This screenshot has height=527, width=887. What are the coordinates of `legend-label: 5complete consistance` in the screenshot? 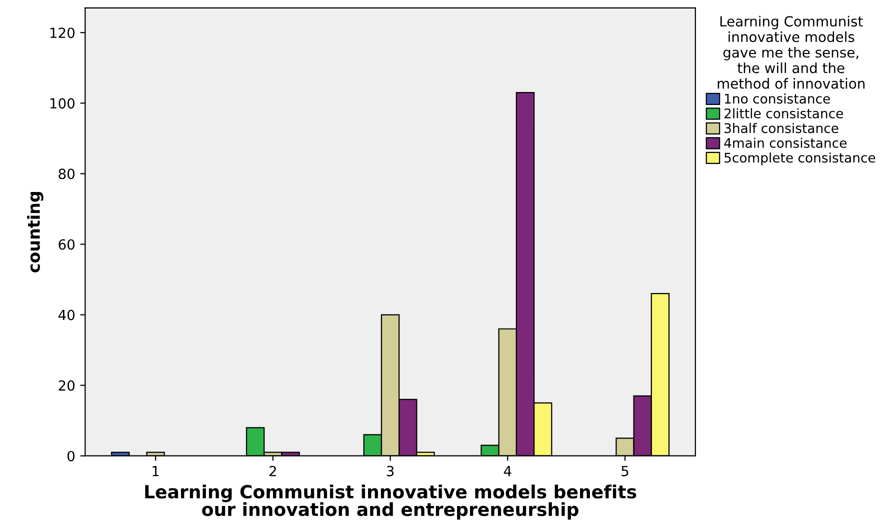 It's located at (800, 159).